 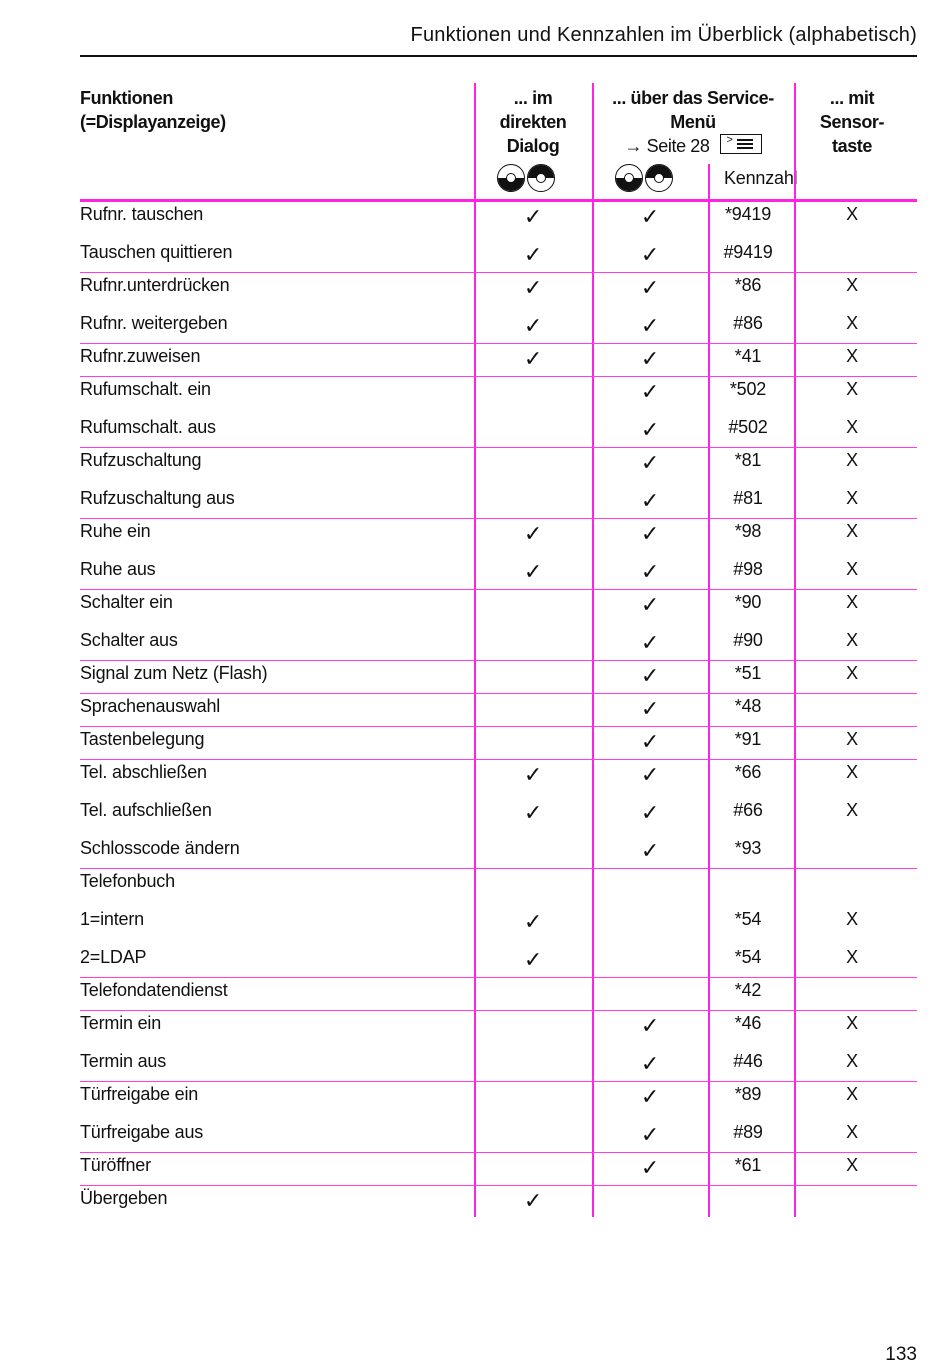 I want to click on function-name: Rufzuschaltung, so click(x=141, y=460).